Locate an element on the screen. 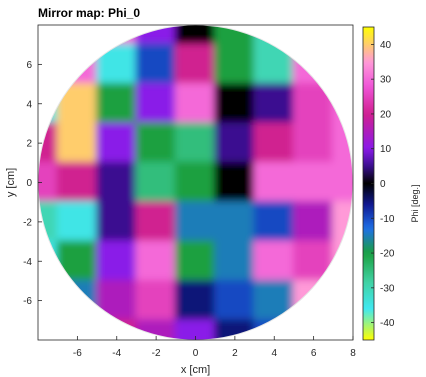 Image resolution: width=426 pixels, height=377 pixels. y-tick-label: 2 is located at coordinates (29, 144).